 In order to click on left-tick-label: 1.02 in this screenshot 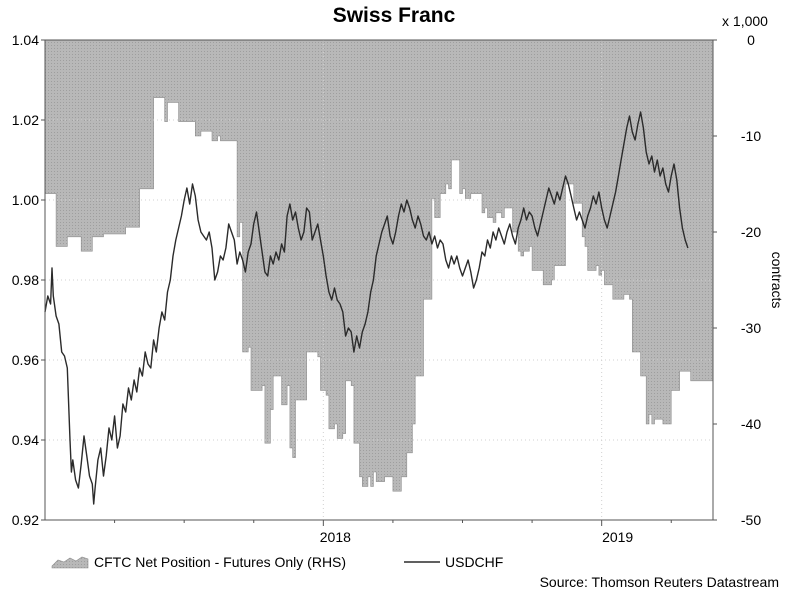, I will do `click(25, 120)`.